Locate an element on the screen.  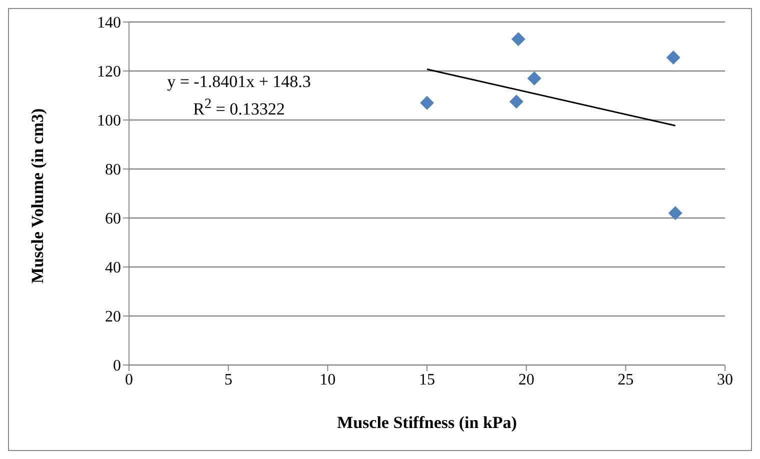
y-tick-label: 60 is located at coordinates (113, 219).